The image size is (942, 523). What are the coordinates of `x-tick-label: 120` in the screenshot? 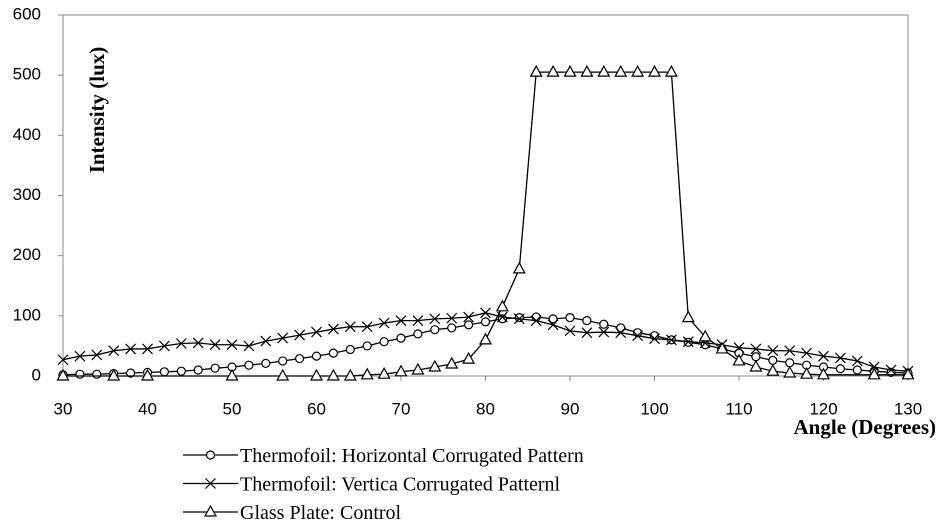 It's located at (823, 408).